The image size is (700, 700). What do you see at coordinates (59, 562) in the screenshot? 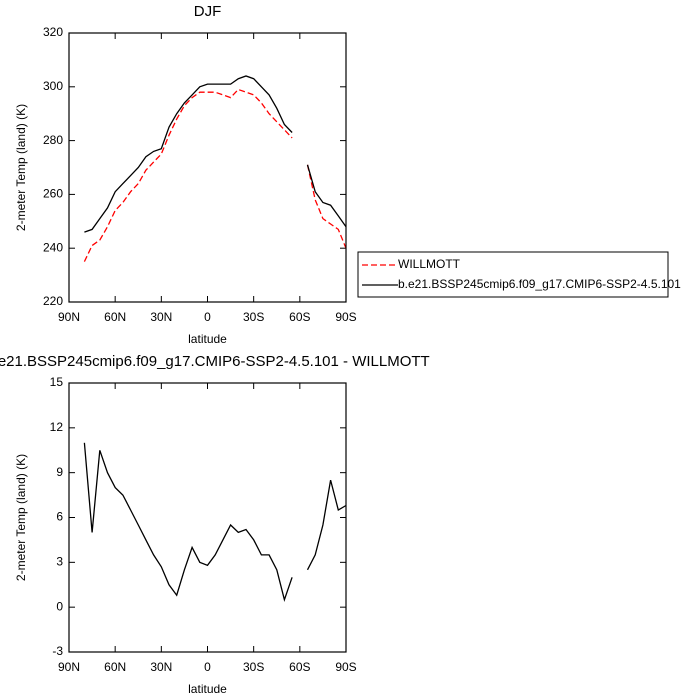
I see `y-tick-label: 3` at bounding box center [59, 562].